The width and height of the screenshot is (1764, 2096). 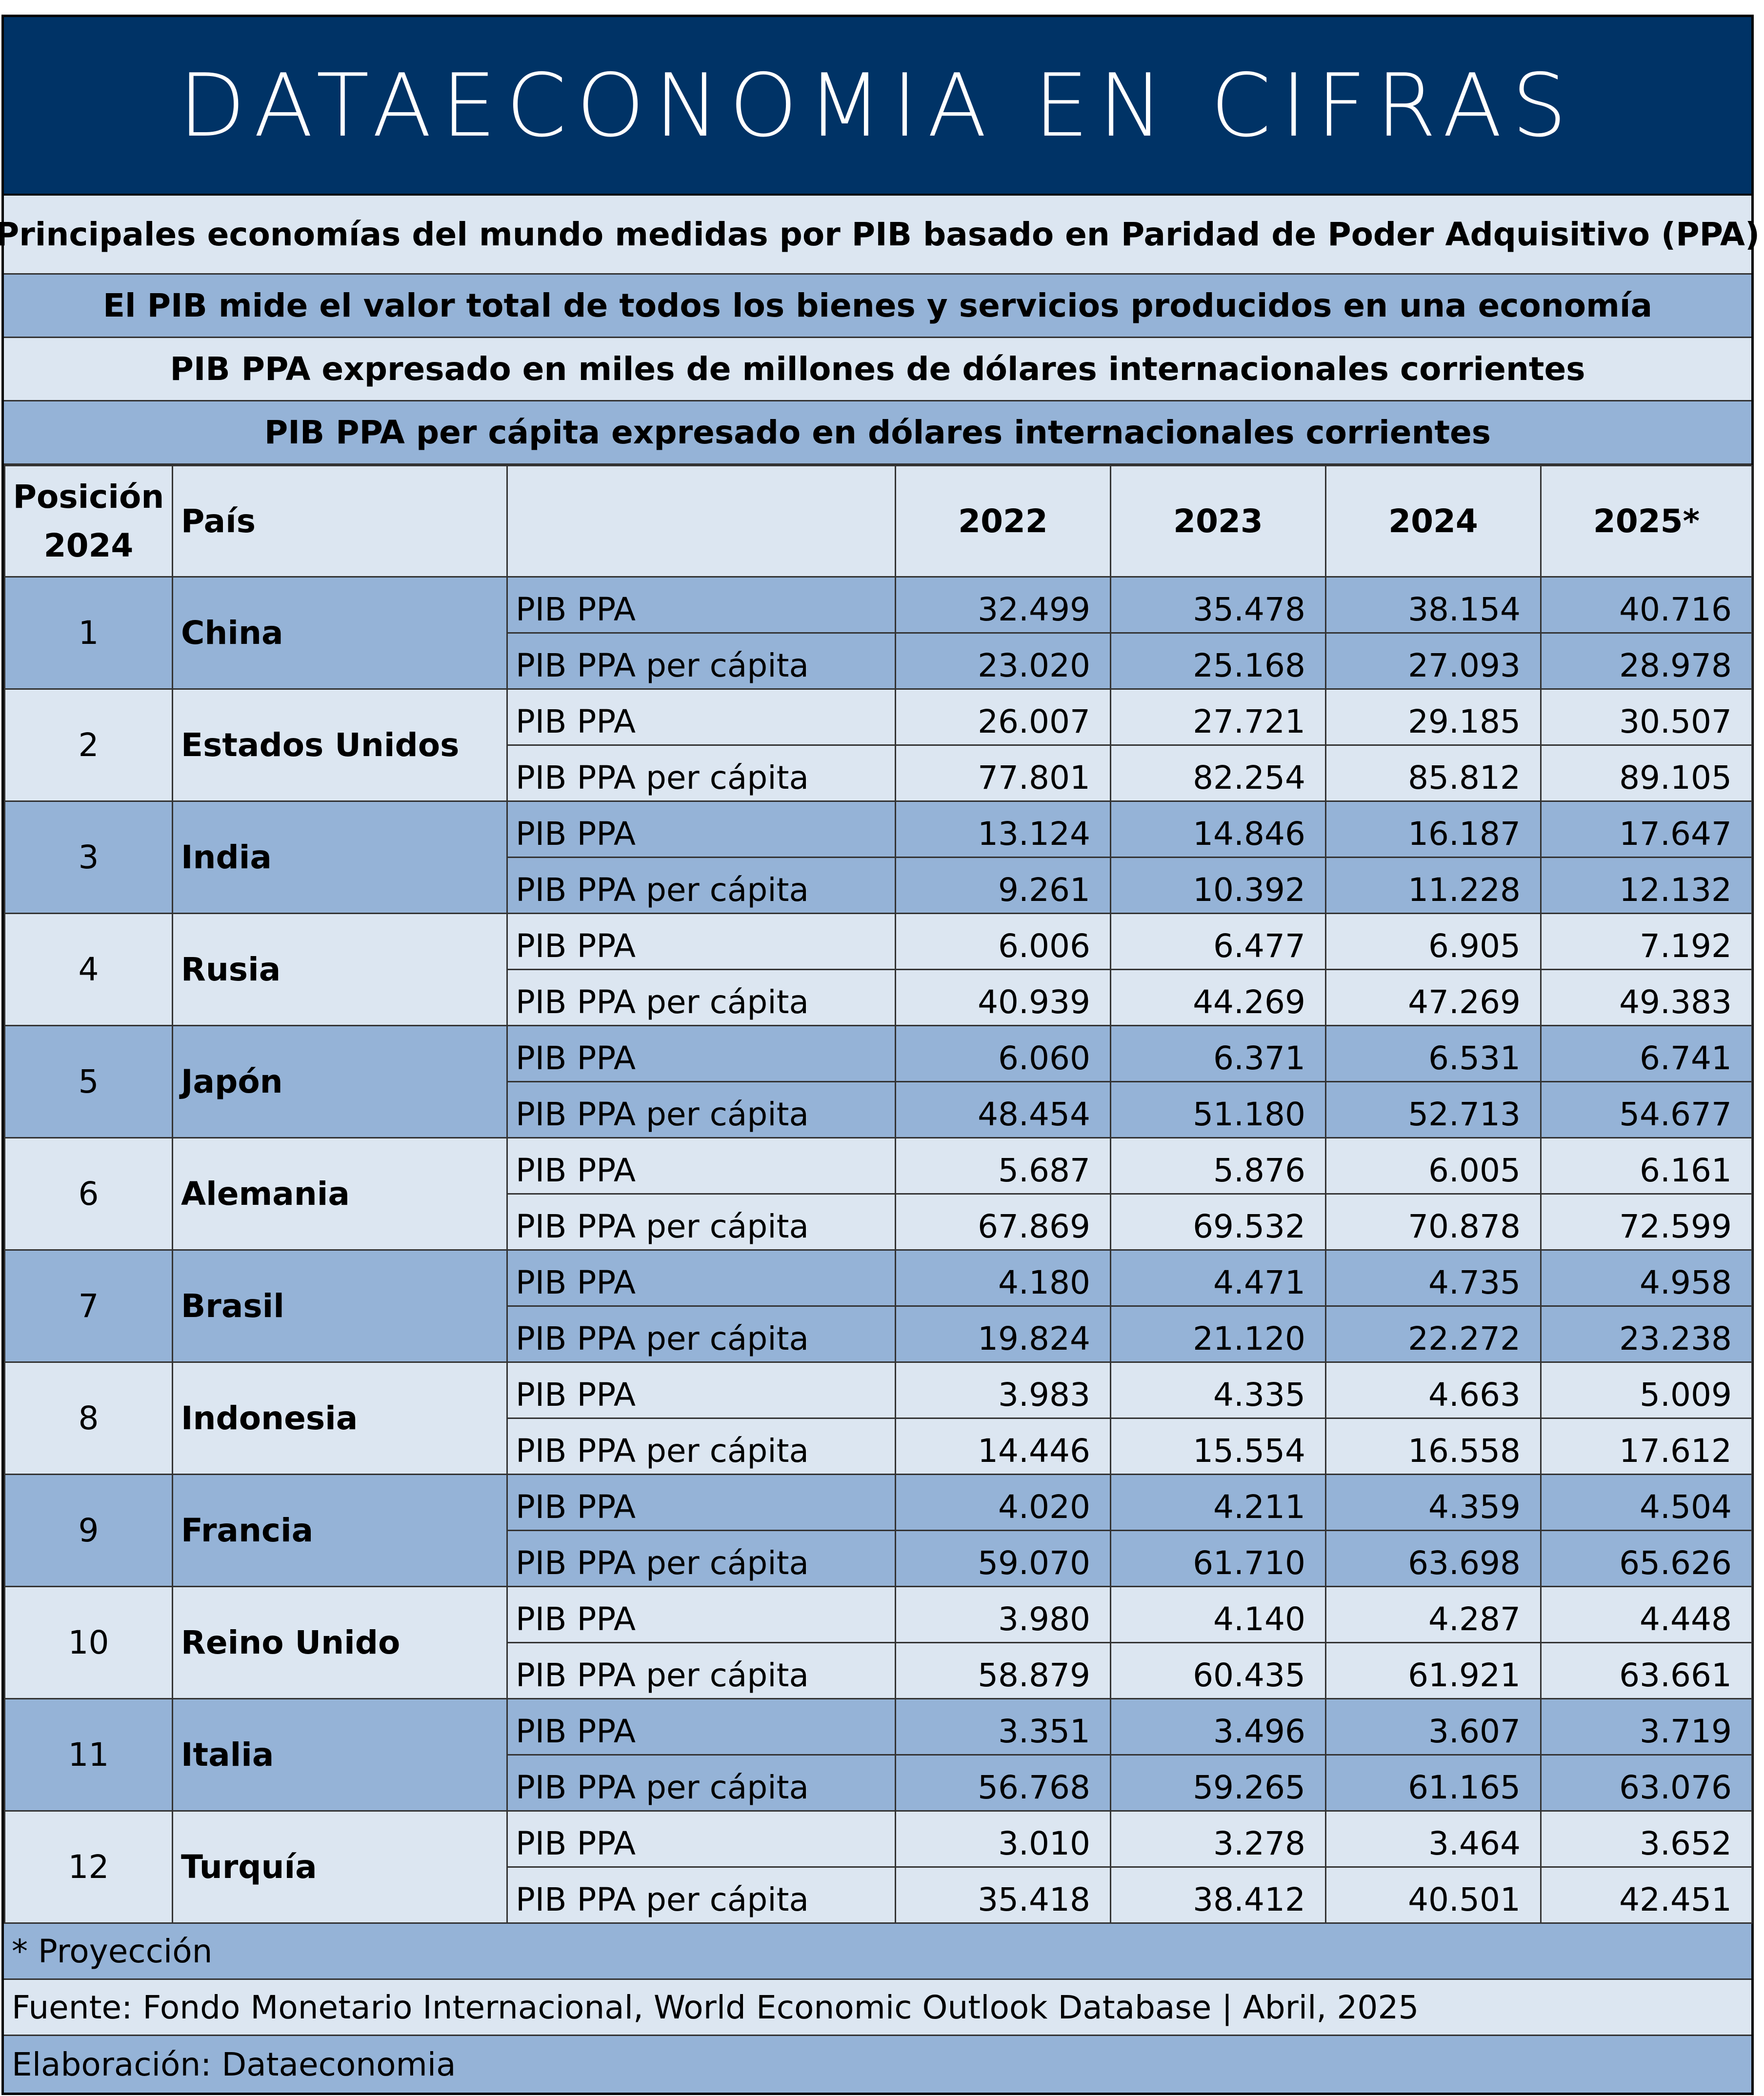 What do you see at coordinates (1003, 1334) in the screenshot?
I see `value-cell: 19.824` at bounding box center [1003, 1334].